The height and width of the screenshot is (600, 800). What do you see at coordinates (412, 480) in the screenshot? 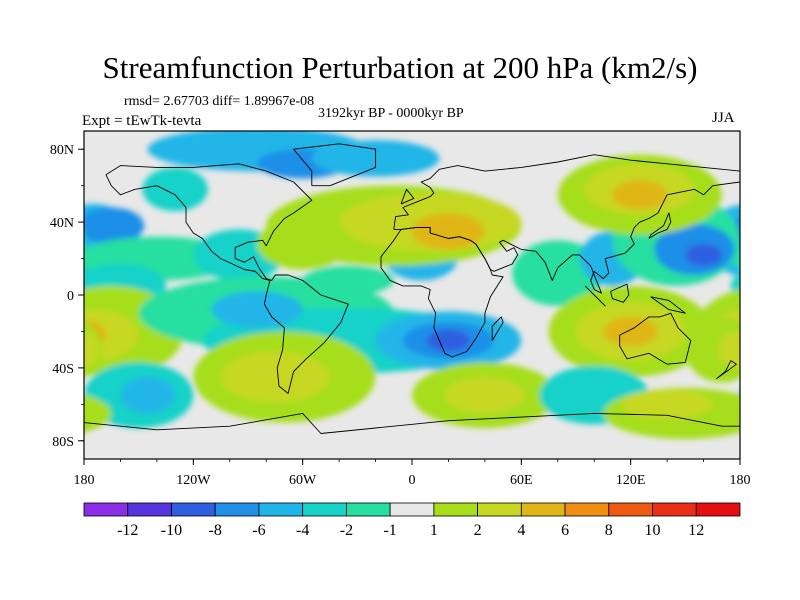
I see `x-tick-label: 0` at bounding box center [412, 480].